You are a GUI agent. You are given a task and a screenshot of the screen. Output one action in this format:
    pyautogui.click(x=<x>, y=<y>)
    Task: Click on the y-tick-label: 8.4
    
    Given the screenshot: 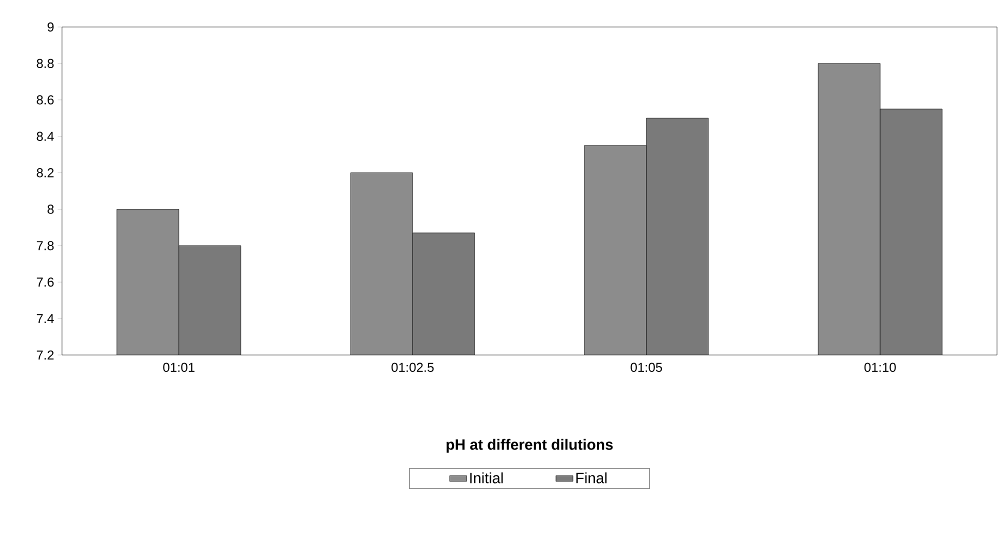 What is the action you would take?
    pyautogui.click(x=45, y=136)
    